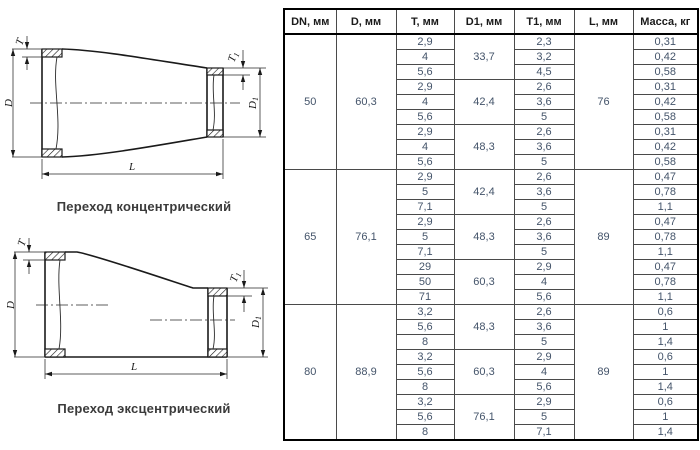 This screenshot has width=700, height=450. I want to click on cell-l: 89, so click(603, 372).